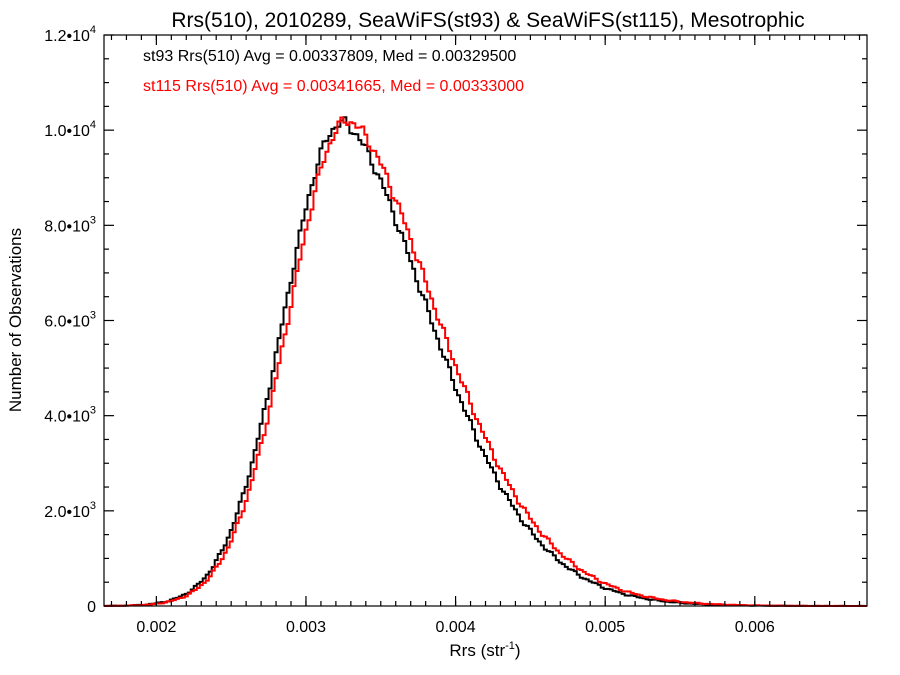  What do you see at coordinates (70, 415) in the screenshot?
I see `y-tick-label: 4.0•103` at bounding box center [70, 415].